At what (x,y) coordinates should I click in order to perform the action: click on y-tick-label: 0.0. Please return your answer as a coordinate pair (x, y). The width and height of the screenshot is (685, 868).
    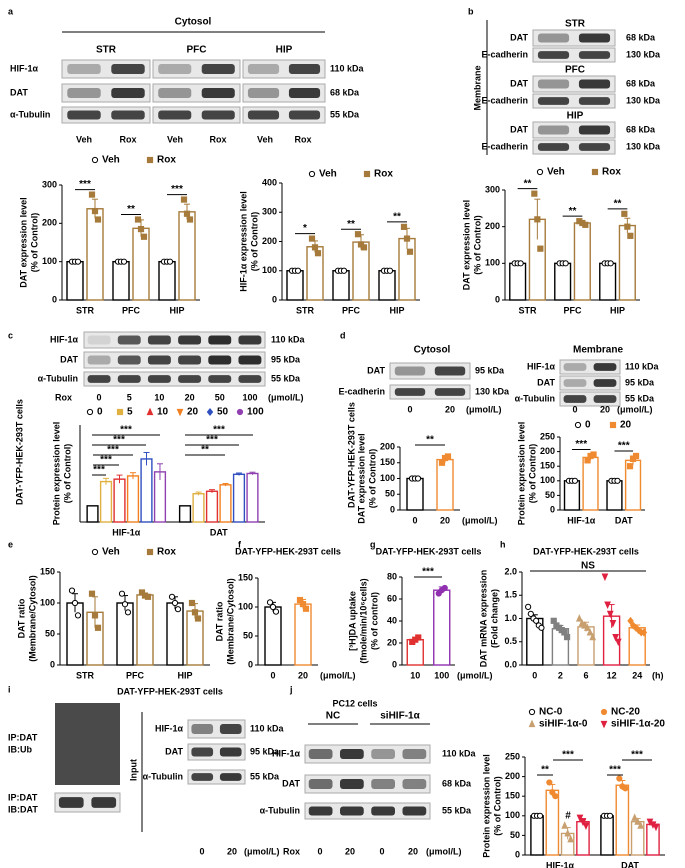
    Looking at the image, I should click on (510, 664).